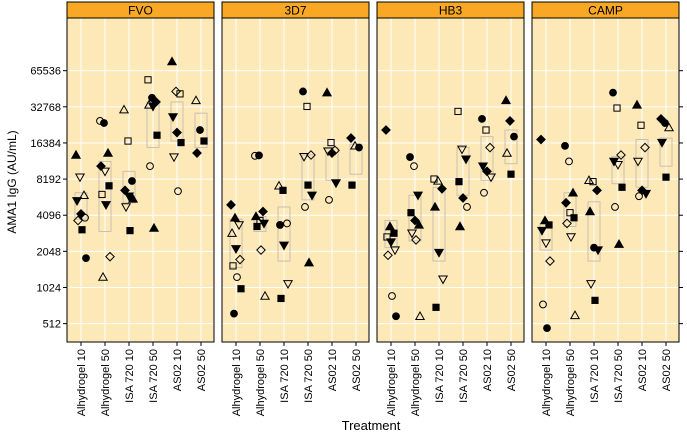 This screenshot has height=434, width=687. Describe the element at coordinates (371, 425) in the screenshot. I see `x-axis-title: Treatment` at that location.